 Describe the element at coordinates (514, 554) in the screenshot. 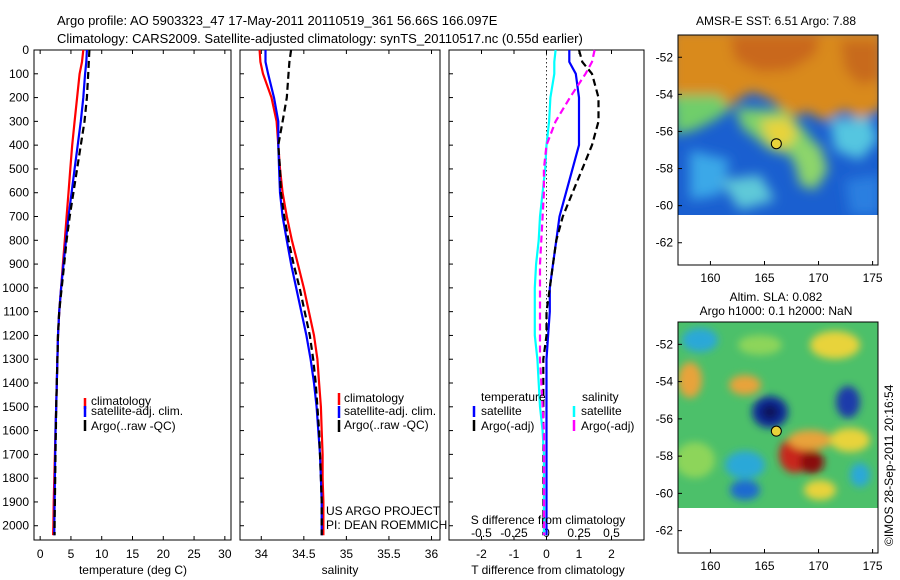

I see `x-tick-label: -1` at that location.